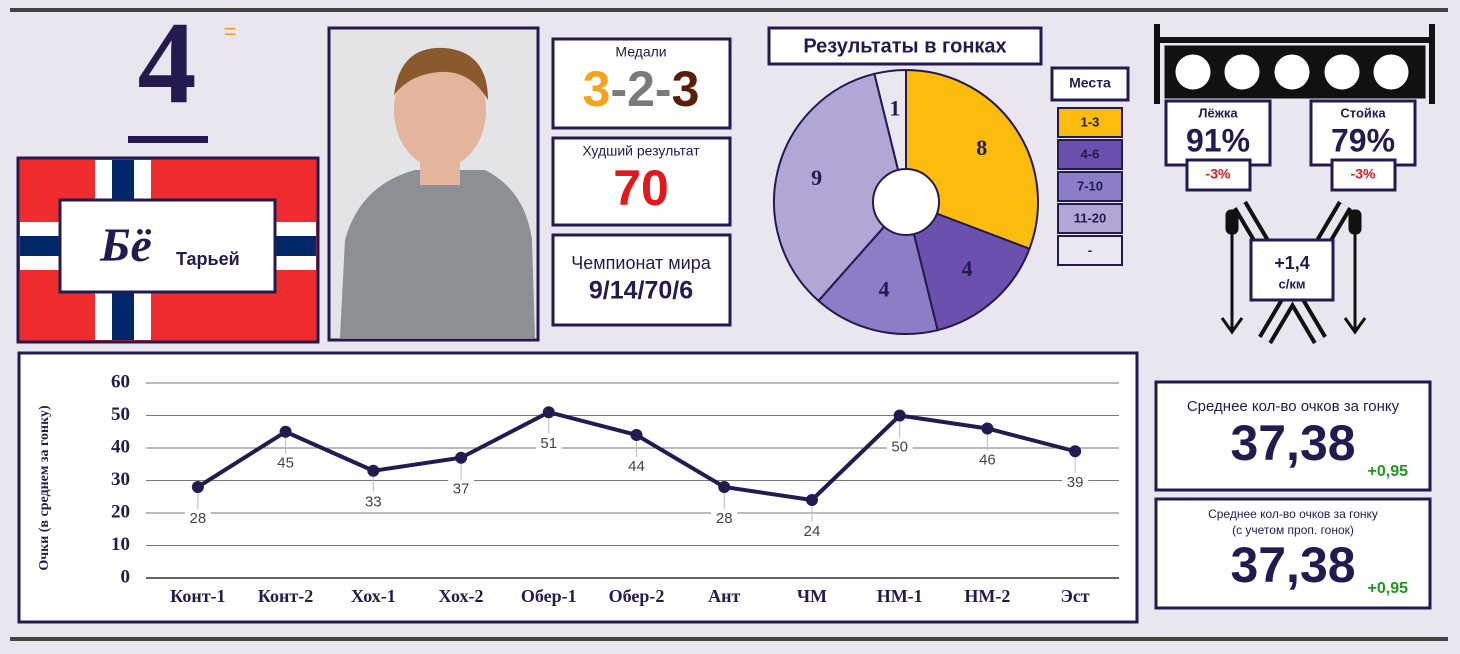  I want to click on pie-title-box, so click(905, 46).